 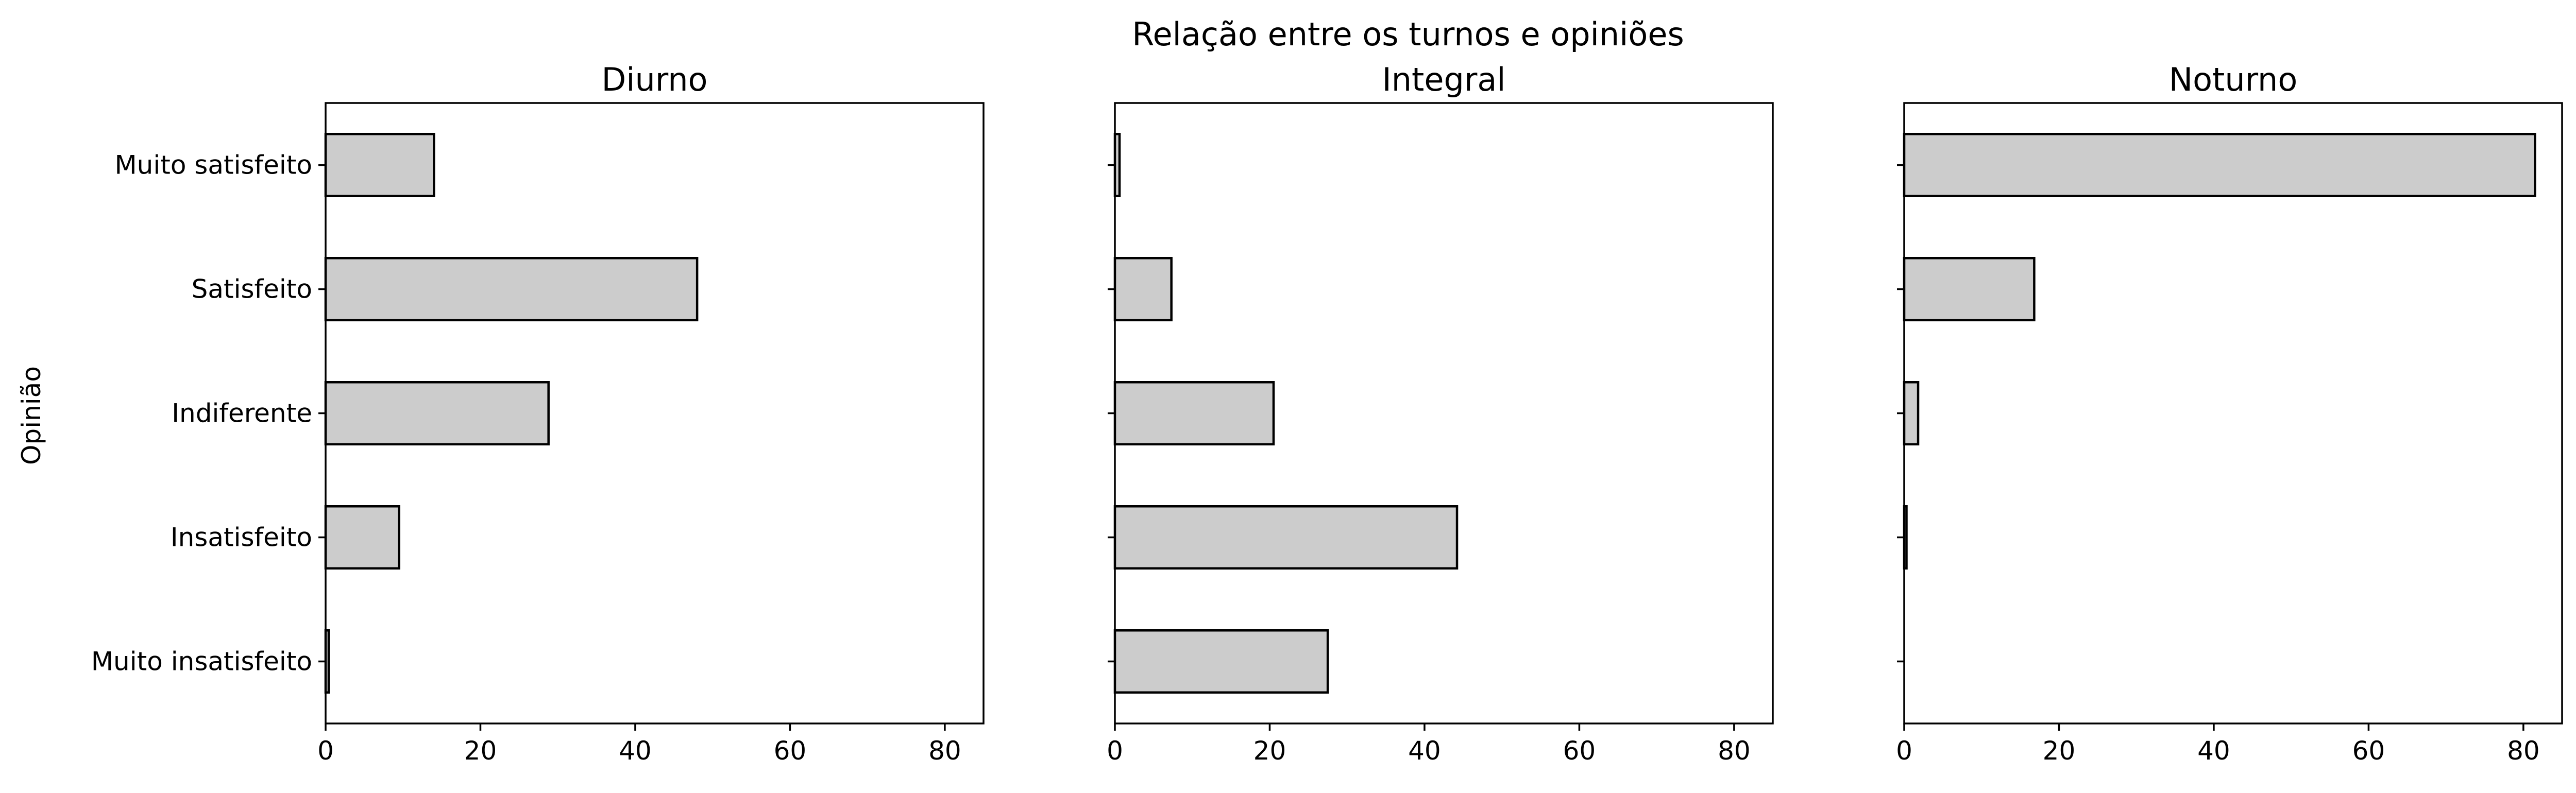 What do you see at coordinates (252, 289) in the screenshot?
I see `y-tick-label: Satisfeito` at bounding box center [252, 289].